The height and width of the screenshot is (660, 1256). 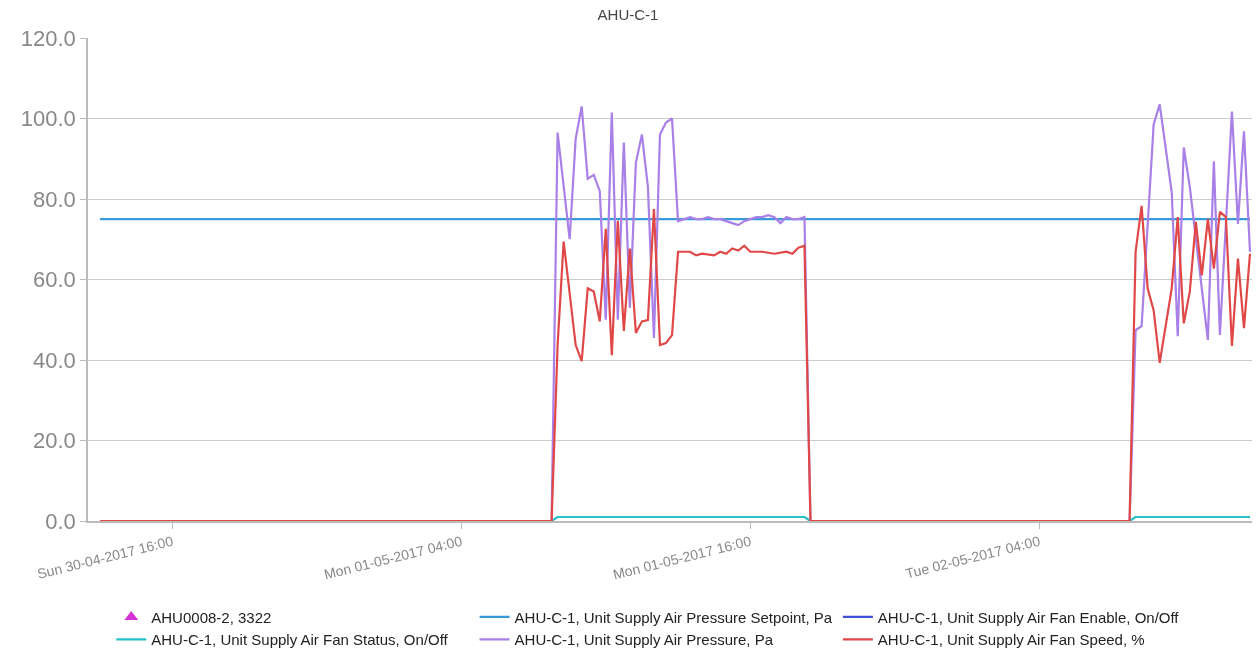 I want to click on chart-title: AHU-C-1, so click(x=628, y=15).